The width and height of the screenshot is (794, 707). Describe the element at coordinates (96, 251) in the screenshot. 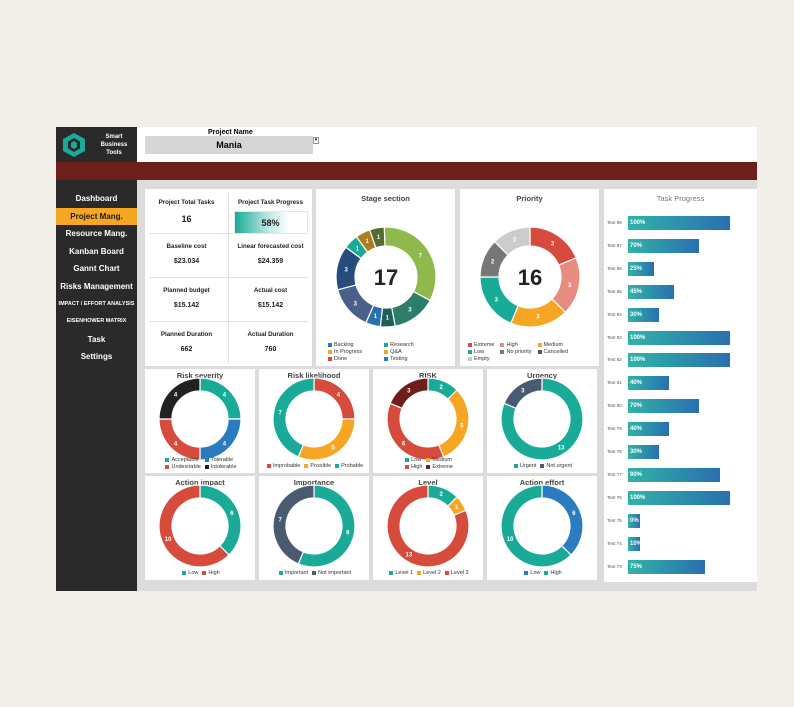

I see `nav-kanban-board: Kanban Board` at that location.